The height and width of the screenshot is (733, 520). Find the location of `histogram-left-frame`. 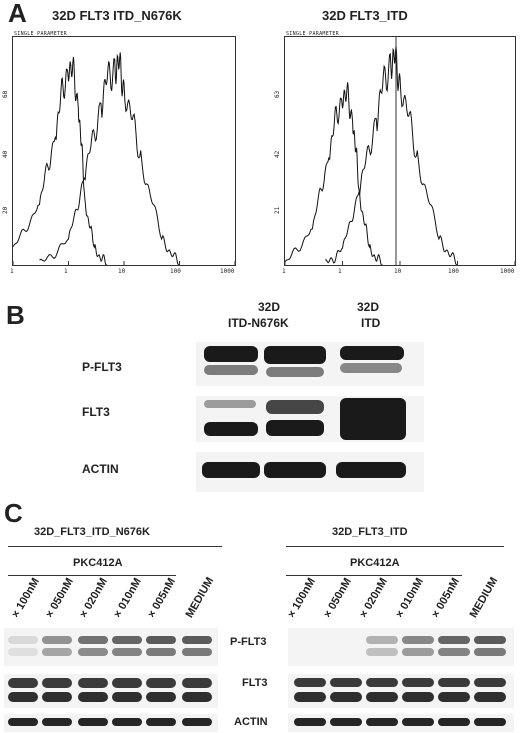

histogram-left-frame is located at coordinates (124, 151).